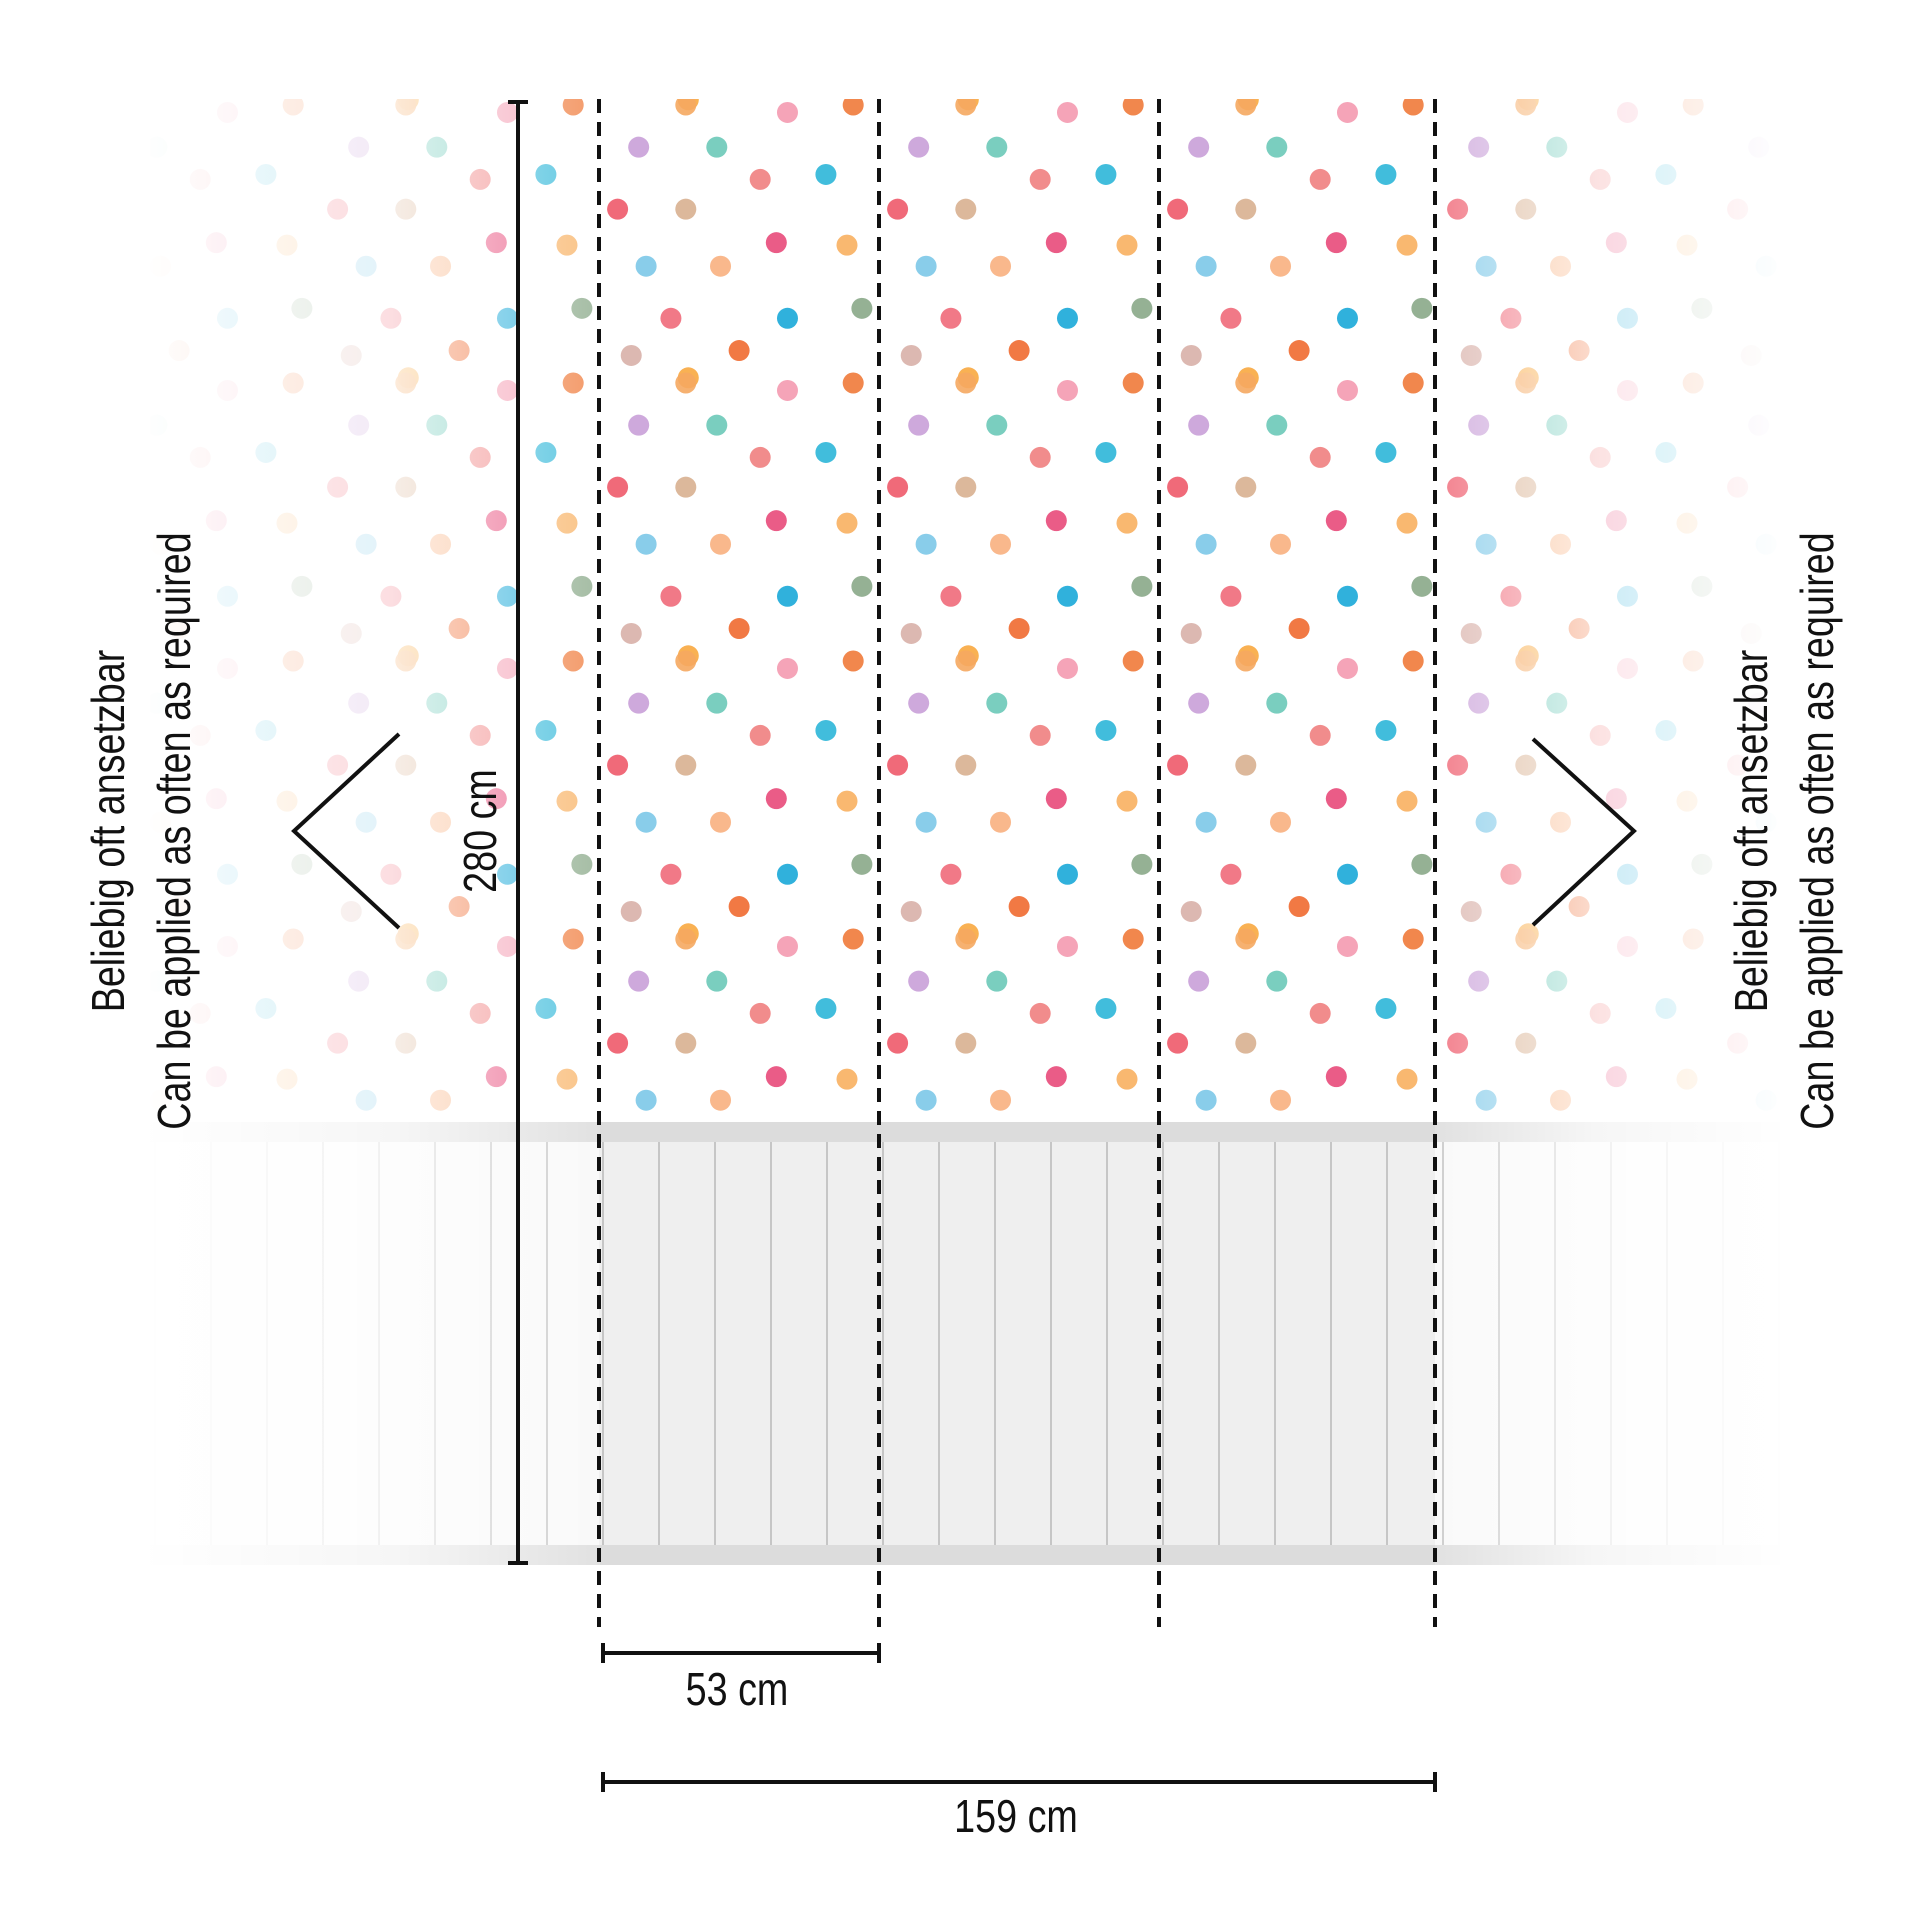 This screenshot has width=1920, height=1925. Describe the element at coordinates (174, 830) in the screenshot. I see `note-en: Can be applied as often as required` at that location.